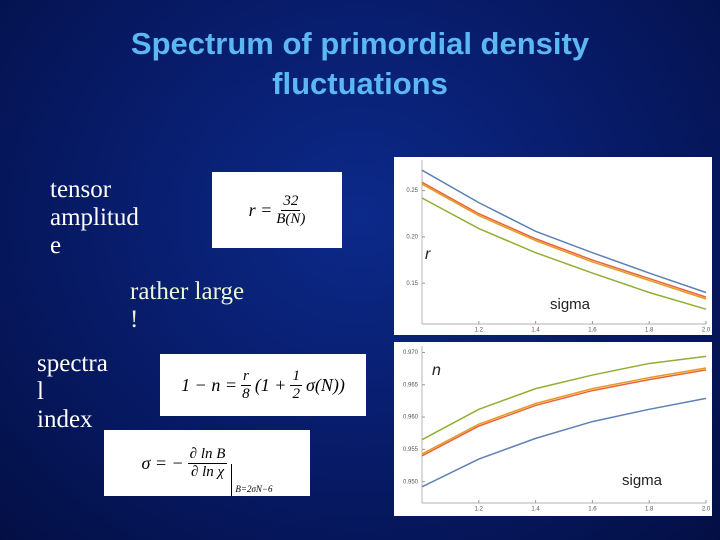 The height and width of the screenshot is (540, 720). What do you see at coordinates (207, 471) in the screenshot?
I see `denominator: ∂ ln χ` at bounding box center [207, 471].